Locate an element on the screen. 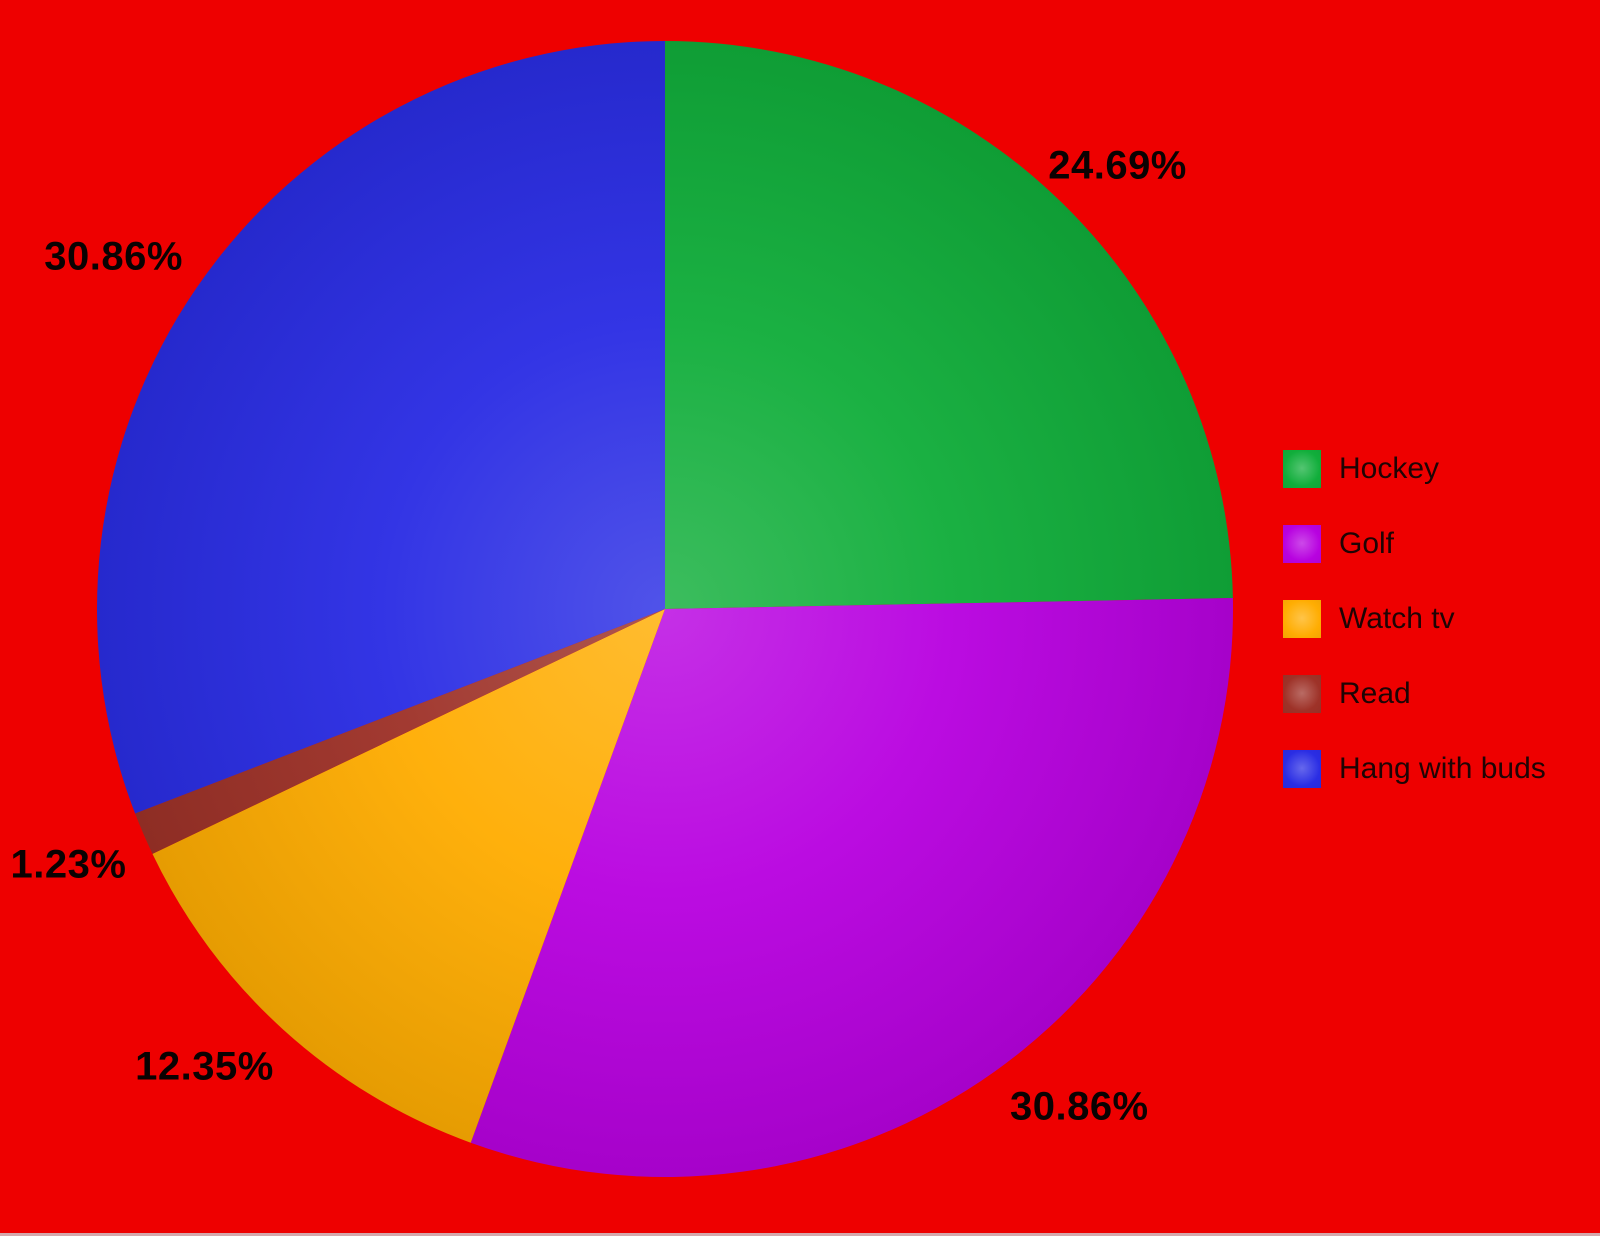 The height and width of the screenshot is (1236, 1600). legend-label-hockey: Hockey is located at coordinates (1389, 468).